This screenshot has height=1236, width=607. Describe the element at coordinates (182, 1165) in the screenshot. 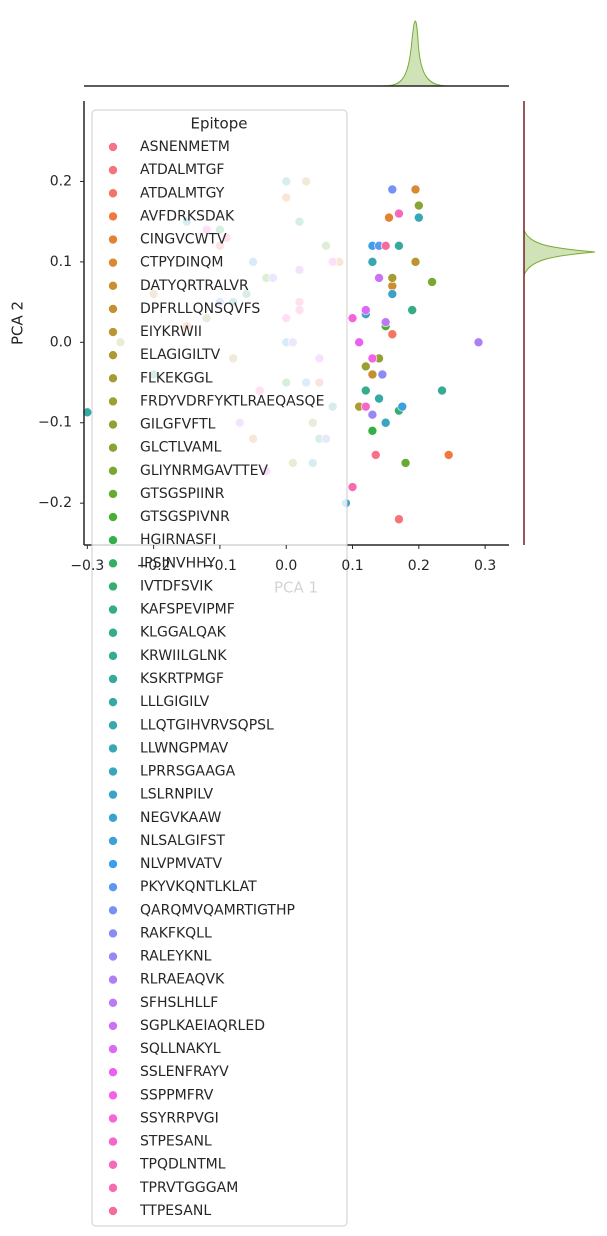

I see `legend-label: TPQDLNTML` at that location.